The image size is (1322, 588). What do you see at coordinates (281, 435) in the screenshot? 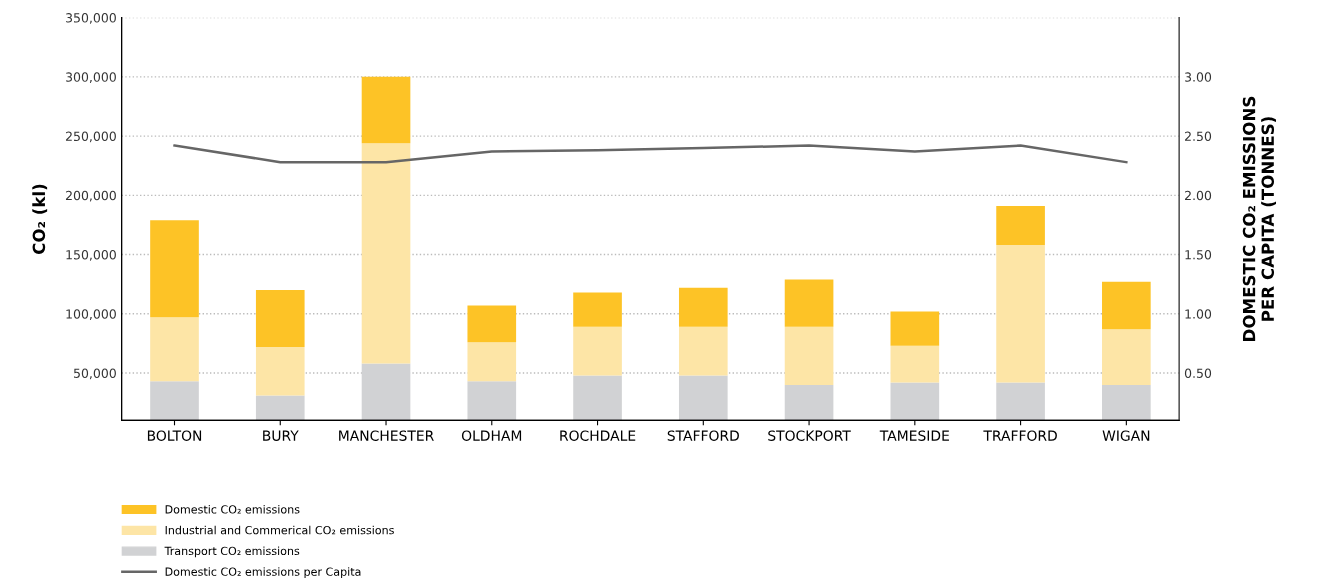
I see `x-tick-label: BURY` at bounding box center [281, 435].